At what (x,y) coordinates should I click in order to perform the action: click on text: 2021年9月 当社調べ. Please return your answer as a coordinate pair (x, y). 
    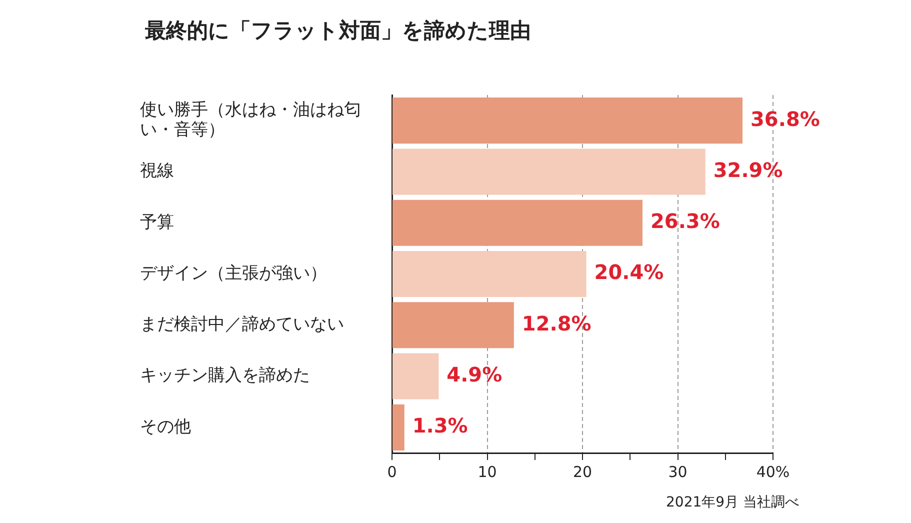
    Looking at the image, I should click on (732, 502).